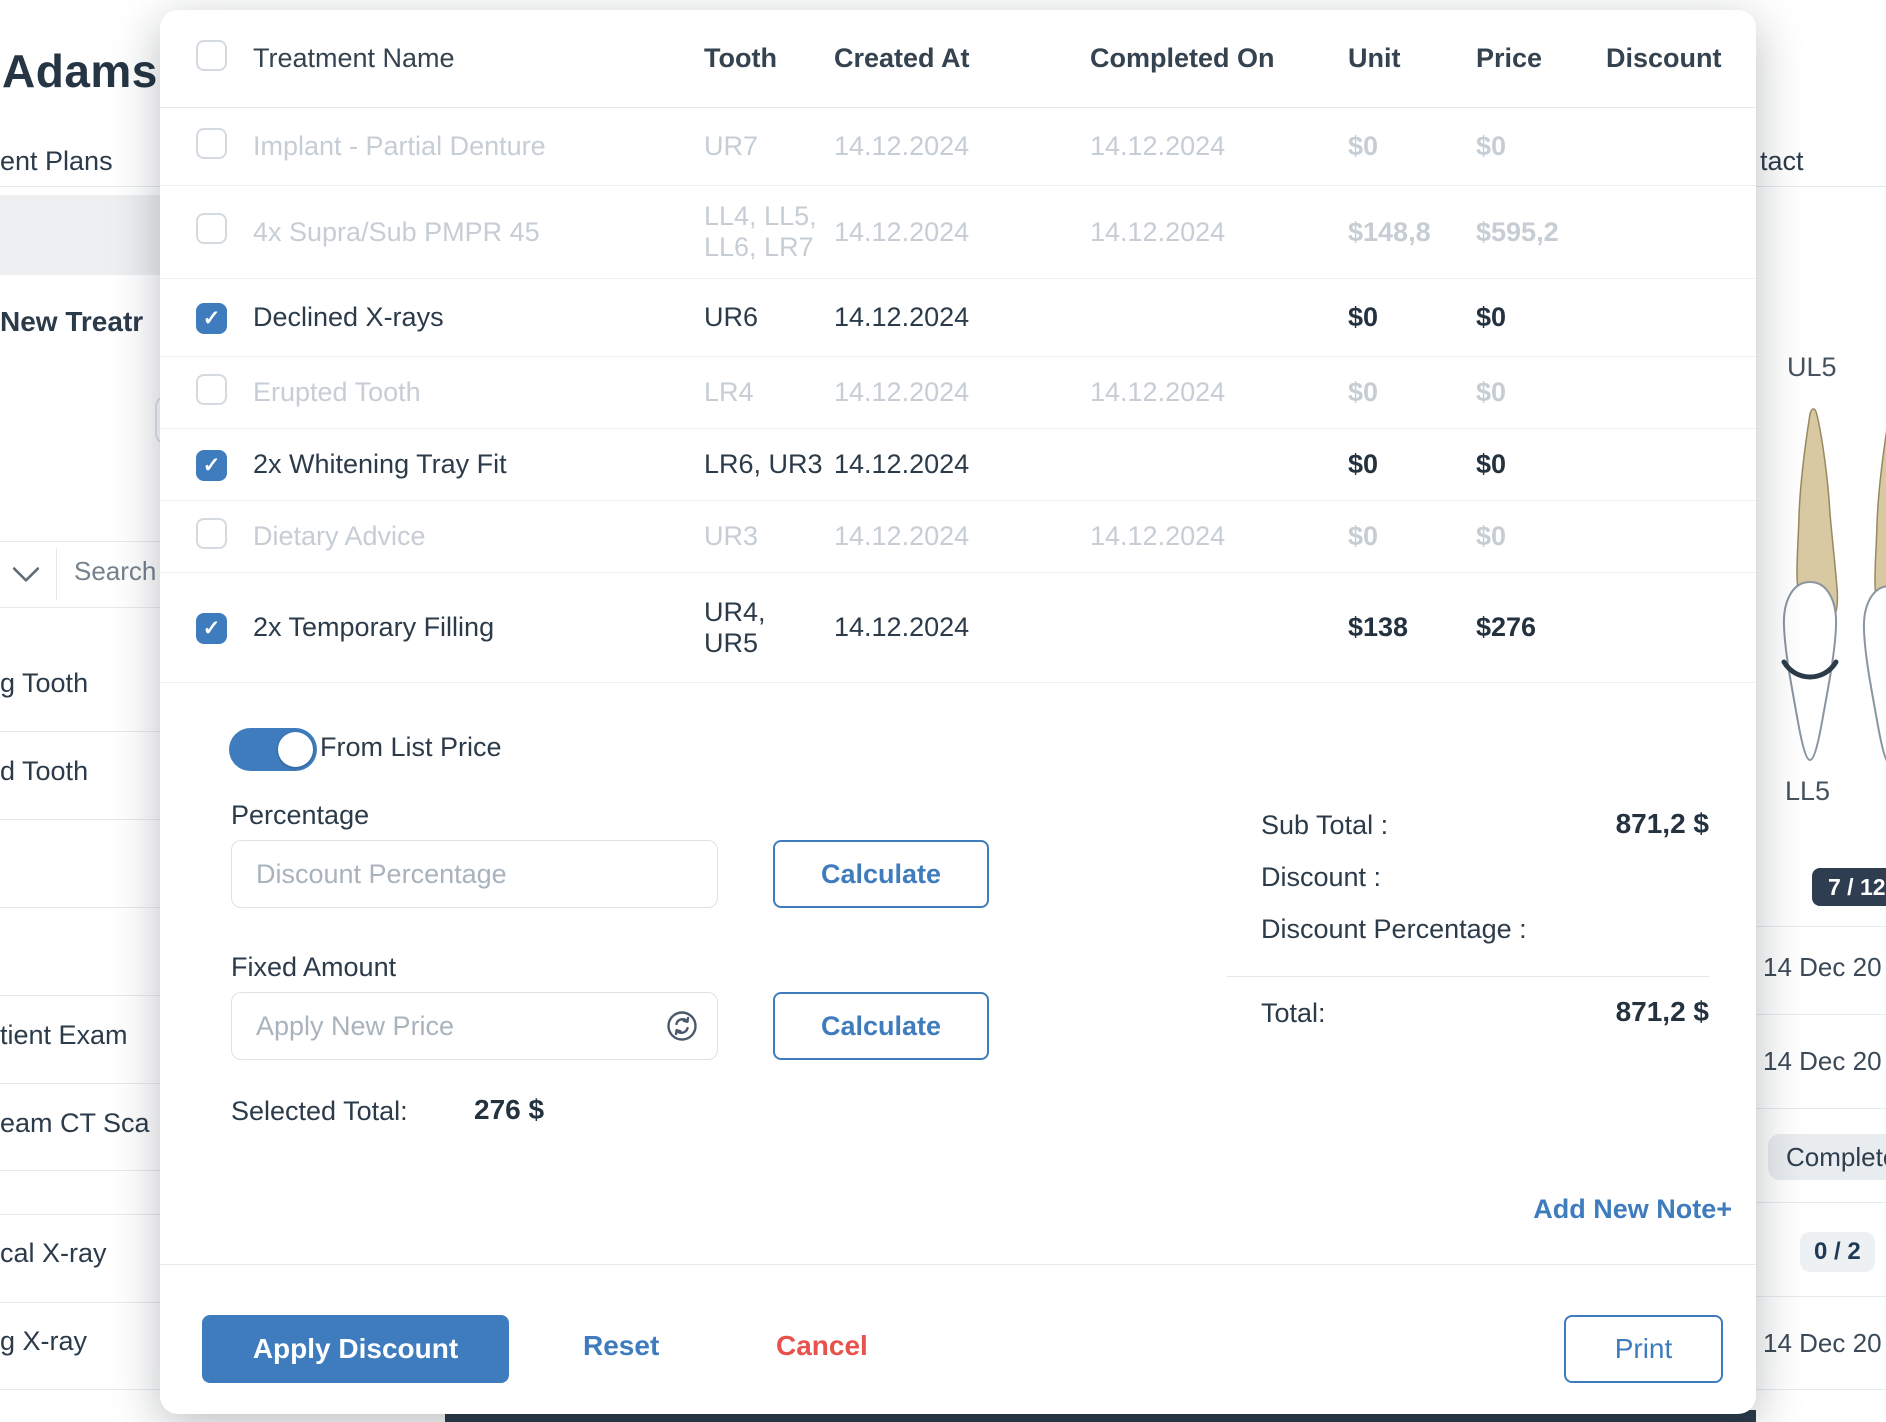  I want to click on col-header-discount: Discount, so click(1664, 58).